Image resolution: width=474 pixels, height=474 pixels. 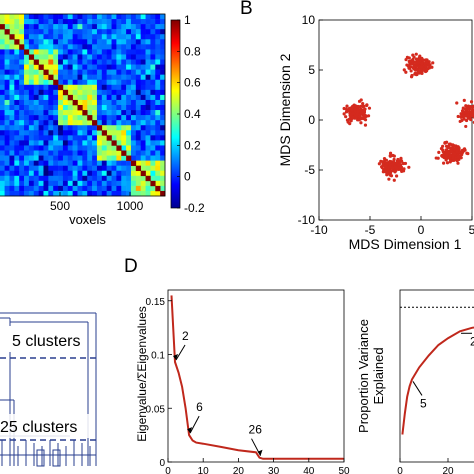 I want to click on variance-x-tick-label: 0, so click(x=400, y=470).